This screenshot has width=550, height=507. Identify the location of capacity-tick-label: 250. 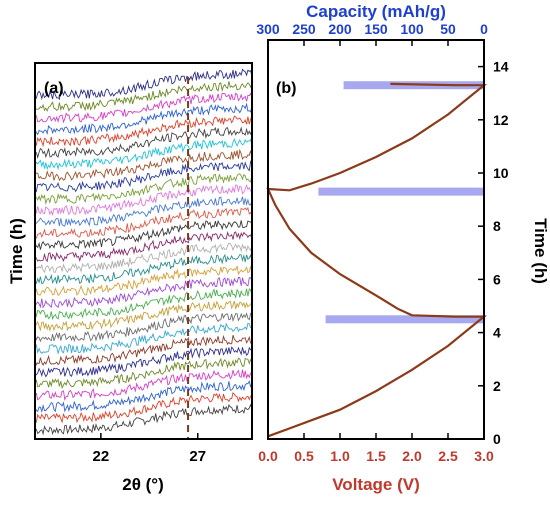
(304, 29).